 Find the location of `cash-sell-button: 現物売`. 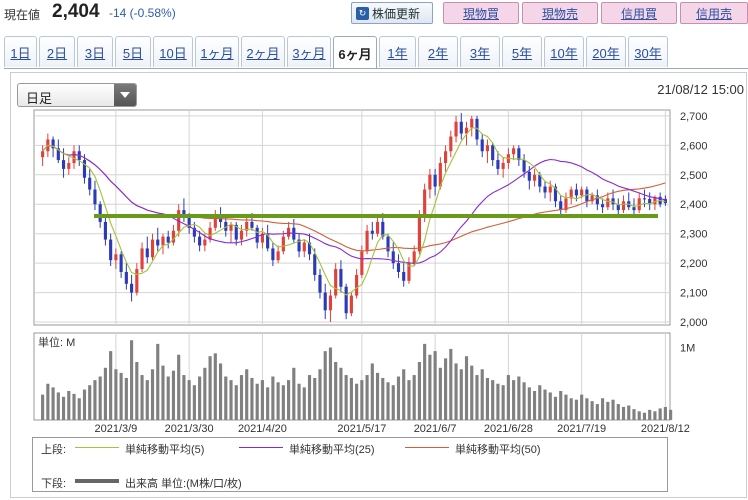

cash-sell-button: 現物売 is located at coordinates (560, 13).